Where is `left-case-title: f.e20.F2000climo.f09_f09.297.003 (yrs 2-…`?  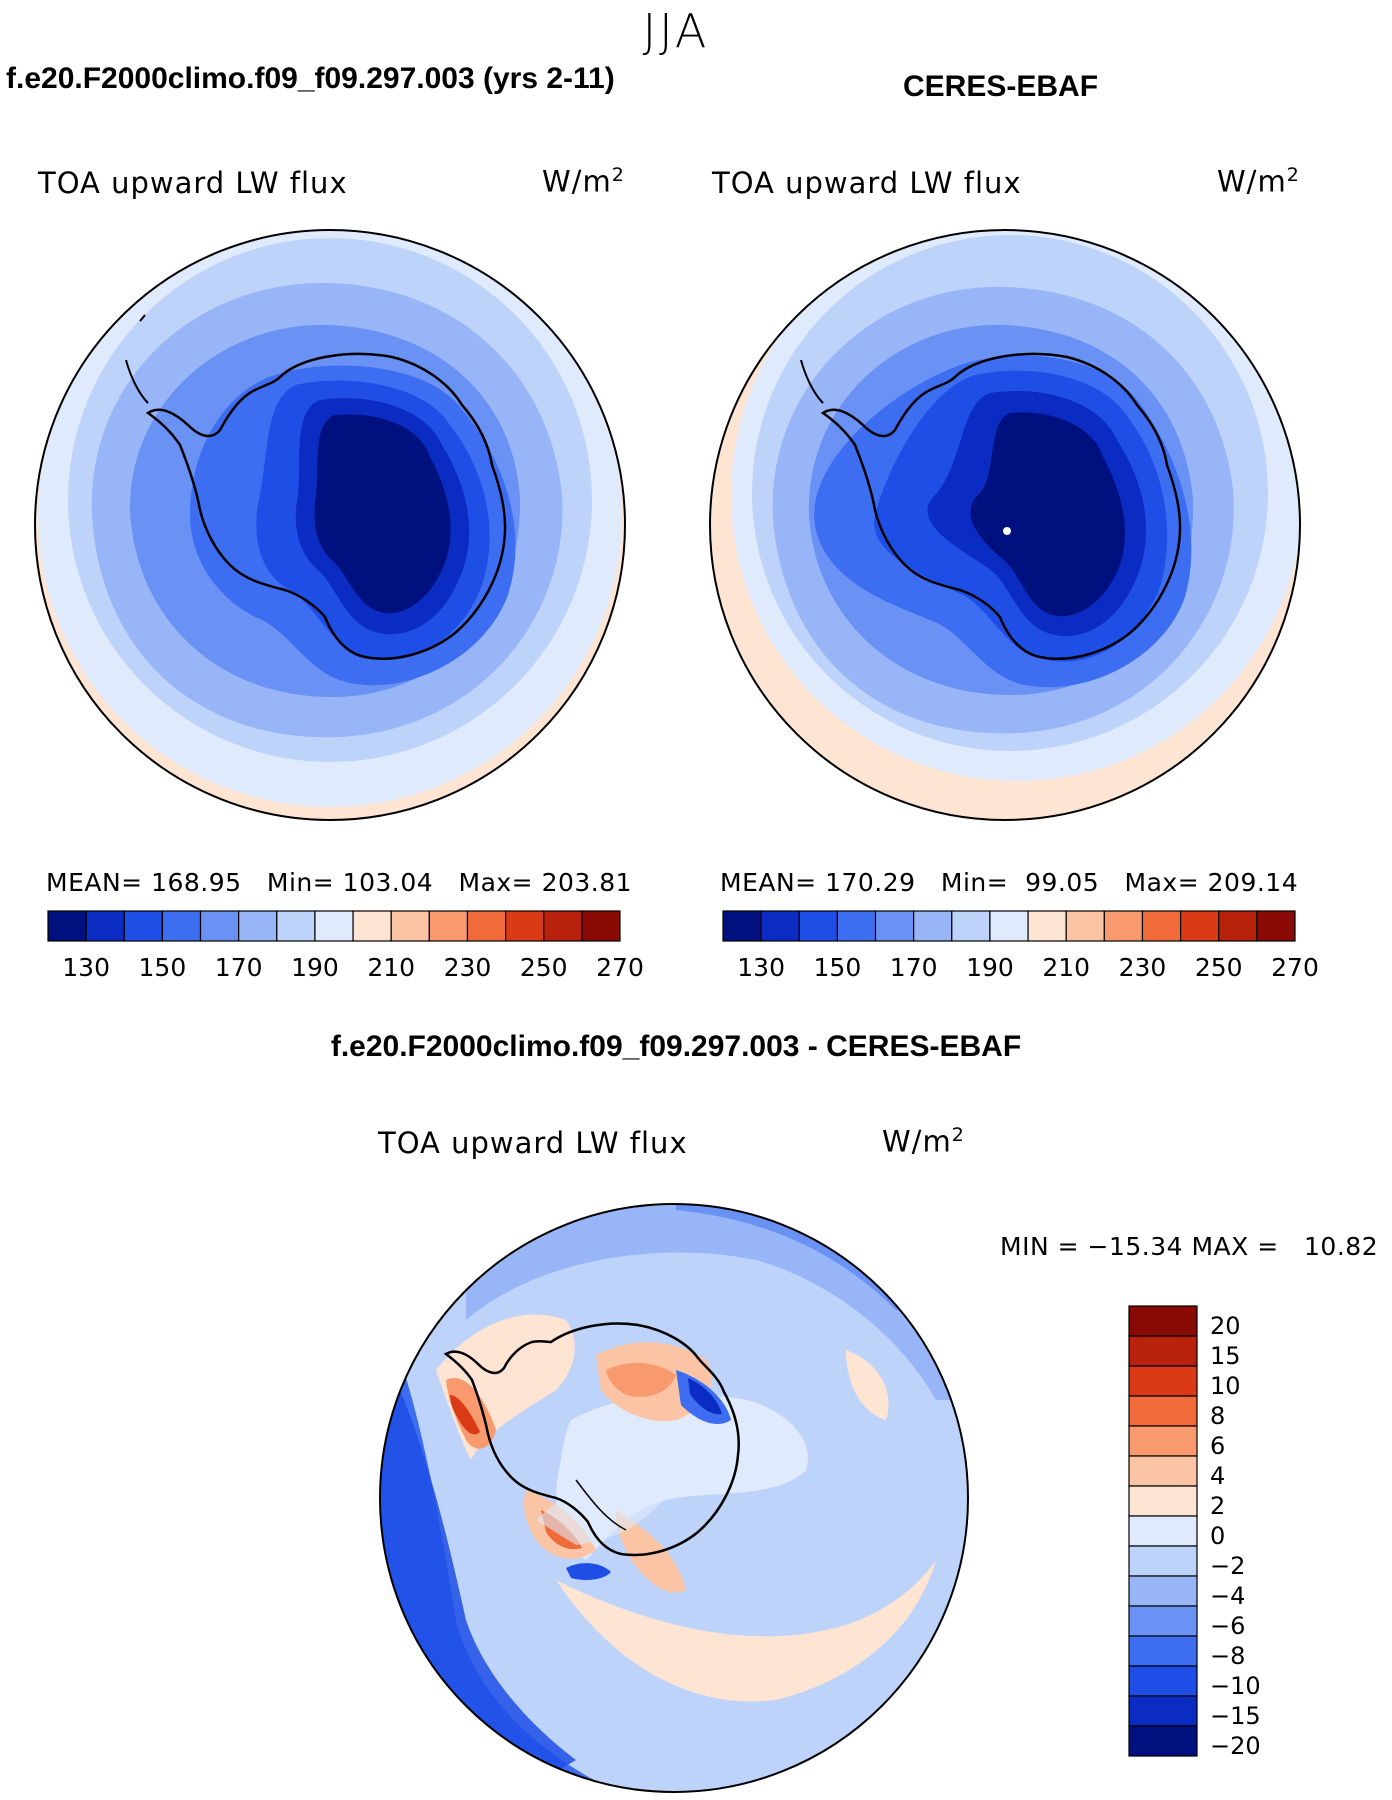 left-case-title: f.e20.F2000climo.f09_f09.297.003 (yrs 2-… is located at coordinates (310, 78).